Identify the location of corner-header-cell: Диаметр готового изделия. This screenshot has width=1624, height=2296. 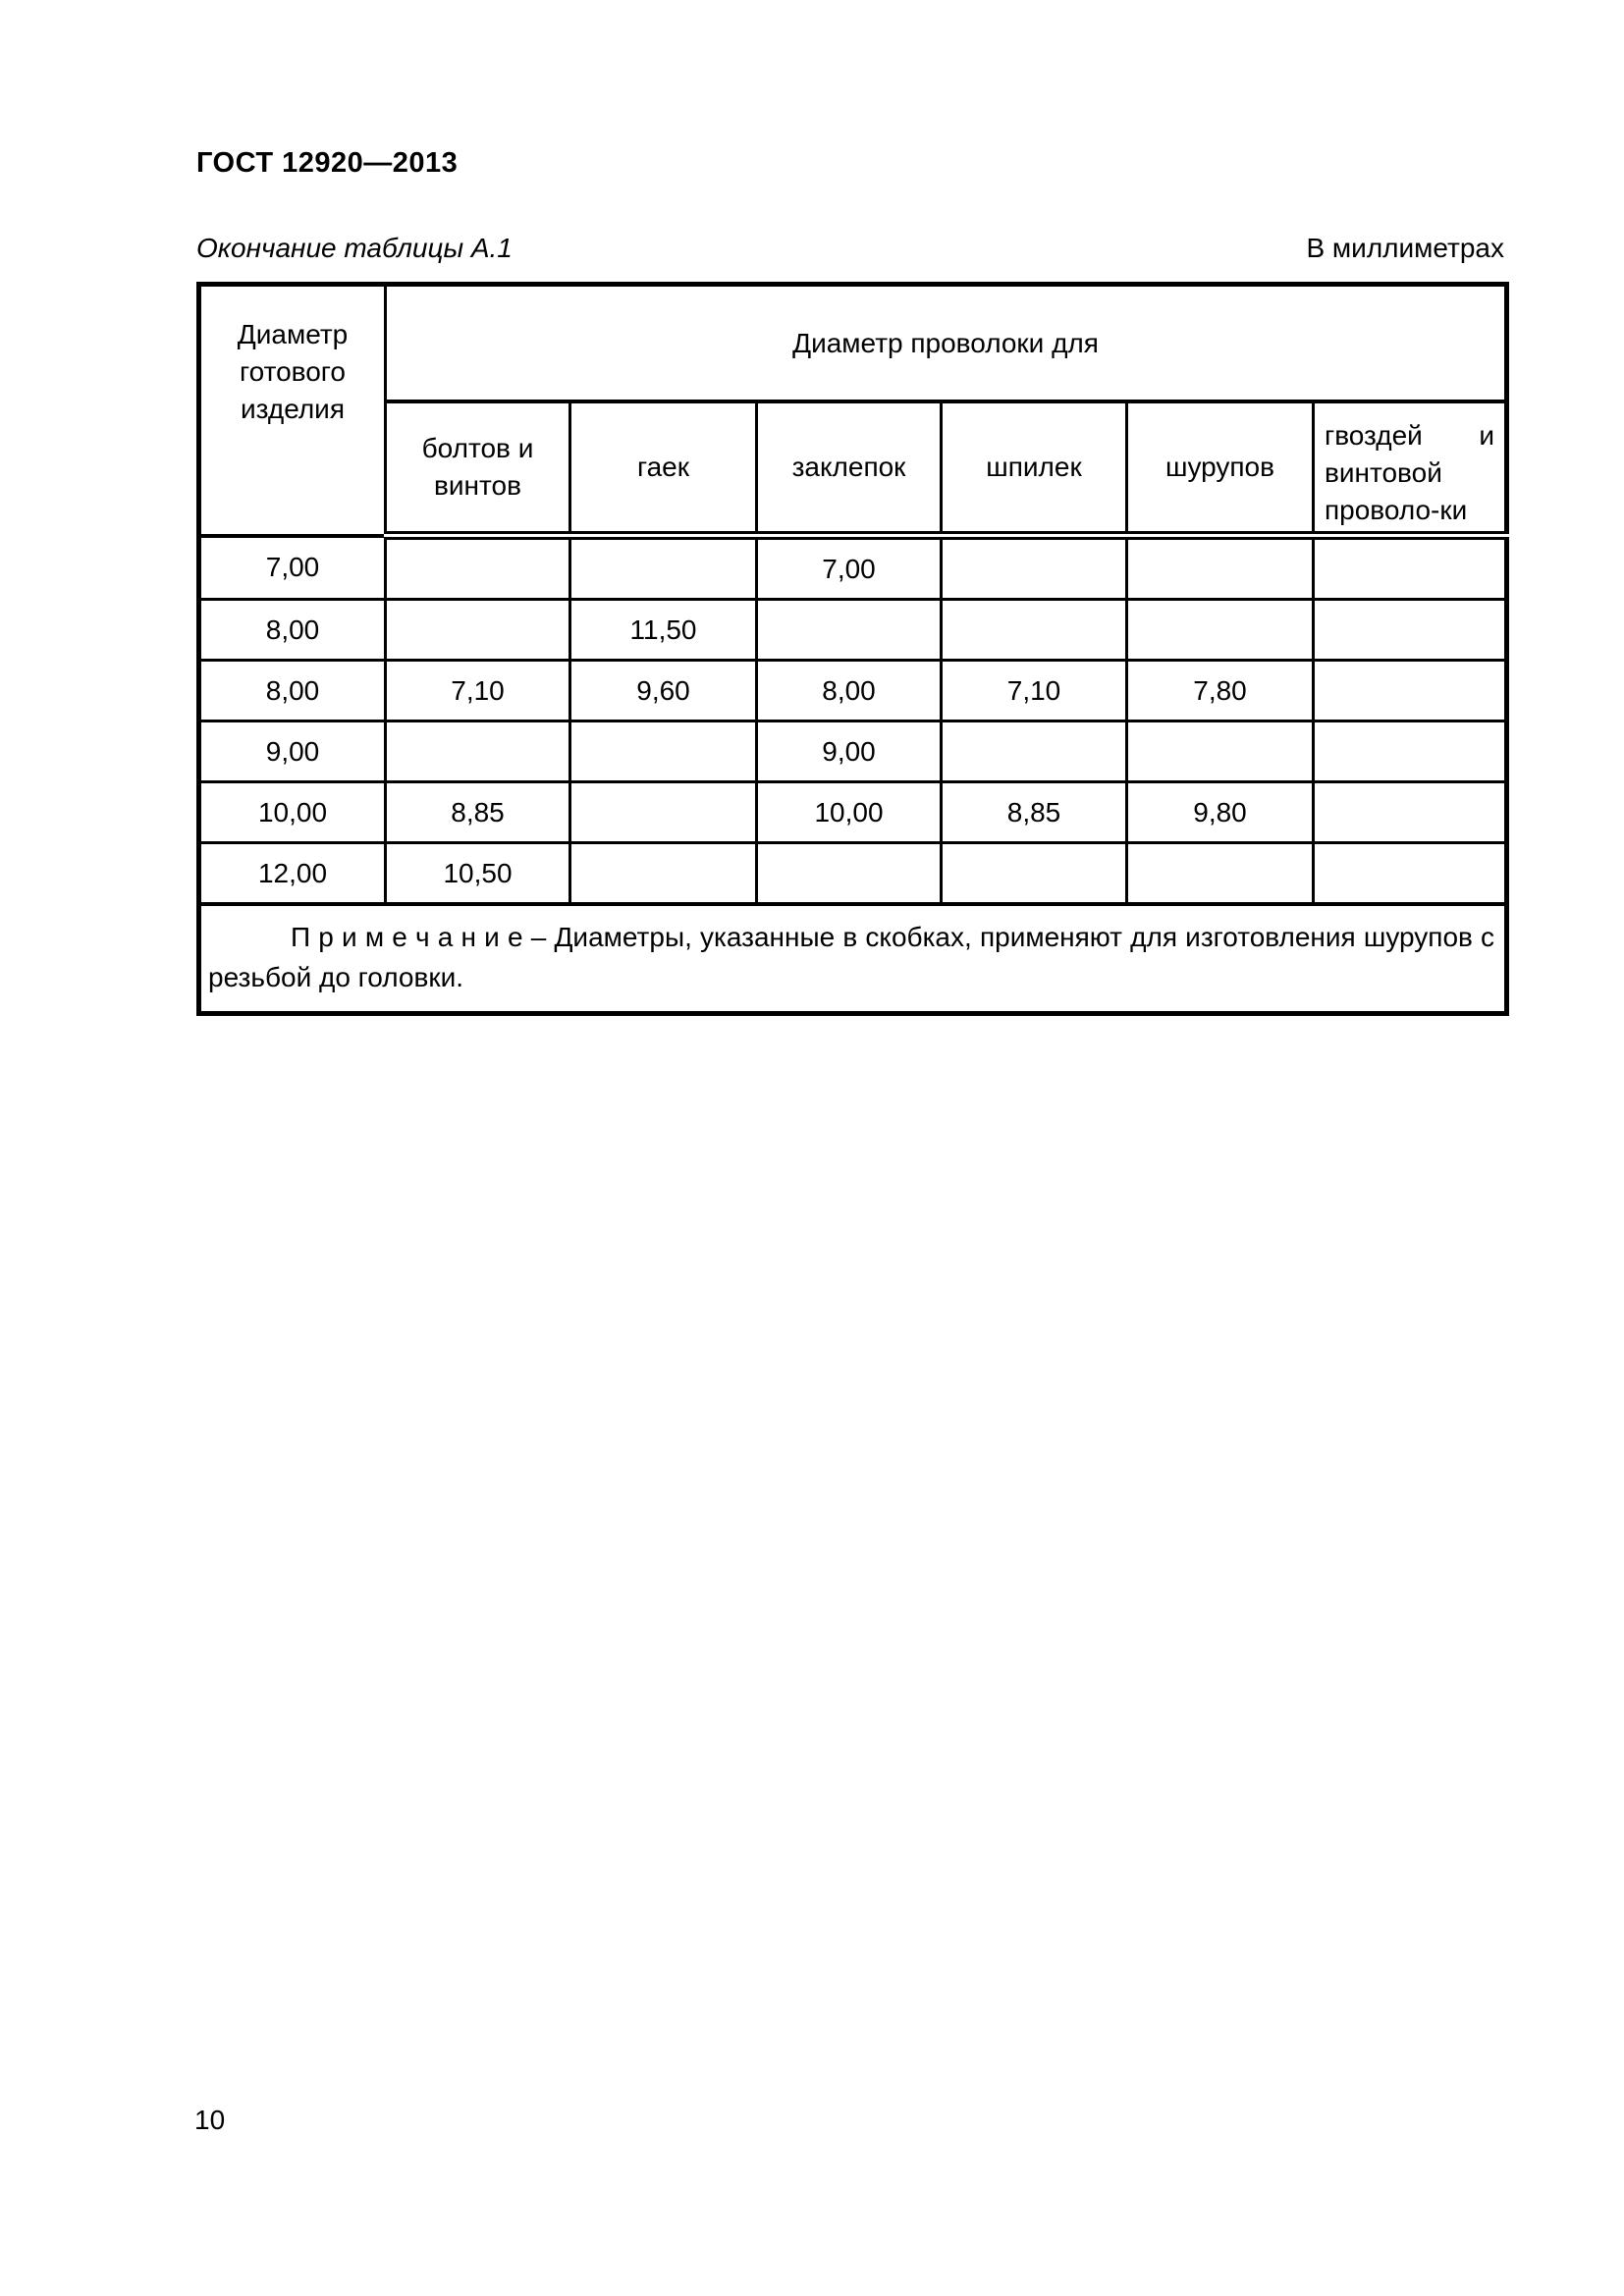
(292, 410).